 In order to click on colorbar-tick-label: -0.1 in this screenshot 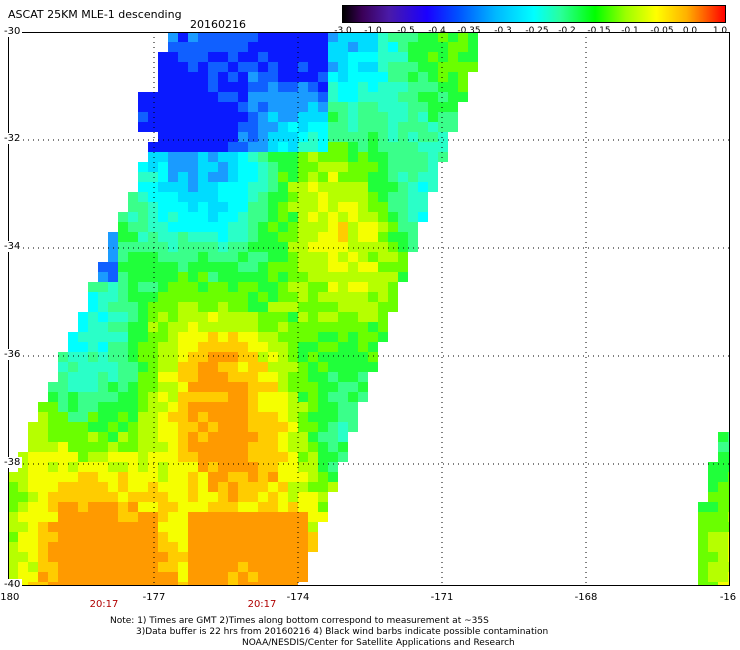, I will do `click(630, 31)`.